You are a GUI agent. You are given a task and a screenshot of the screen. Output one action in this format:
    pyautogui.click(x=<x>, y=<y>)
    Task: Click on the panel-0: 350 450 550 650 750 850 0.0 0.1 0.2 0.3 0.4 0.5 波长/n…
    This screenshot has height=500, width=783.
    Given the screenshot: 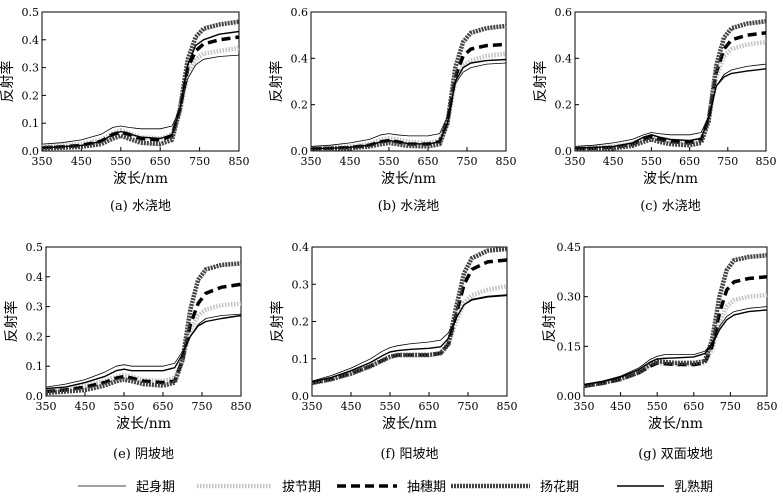 What is the action you would take?
    pyautogui.click(x=125, y=110)
    